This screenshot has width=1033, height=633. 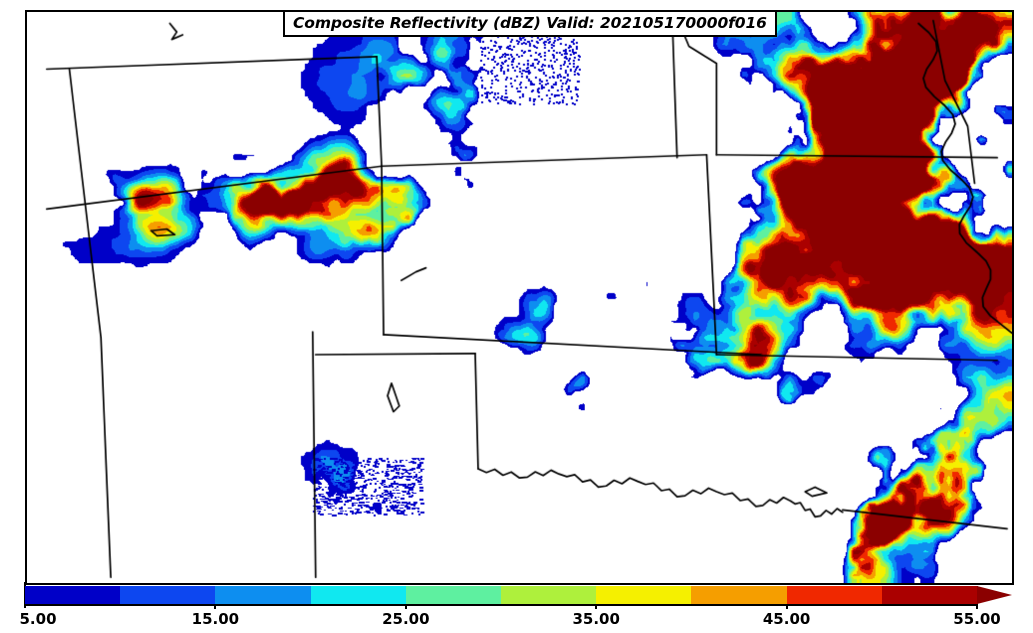 What do you see at coordinates (215, 619) in the screenshot?
I see `colorbar-label-15: 15.00` at bounding box center [215, 619].